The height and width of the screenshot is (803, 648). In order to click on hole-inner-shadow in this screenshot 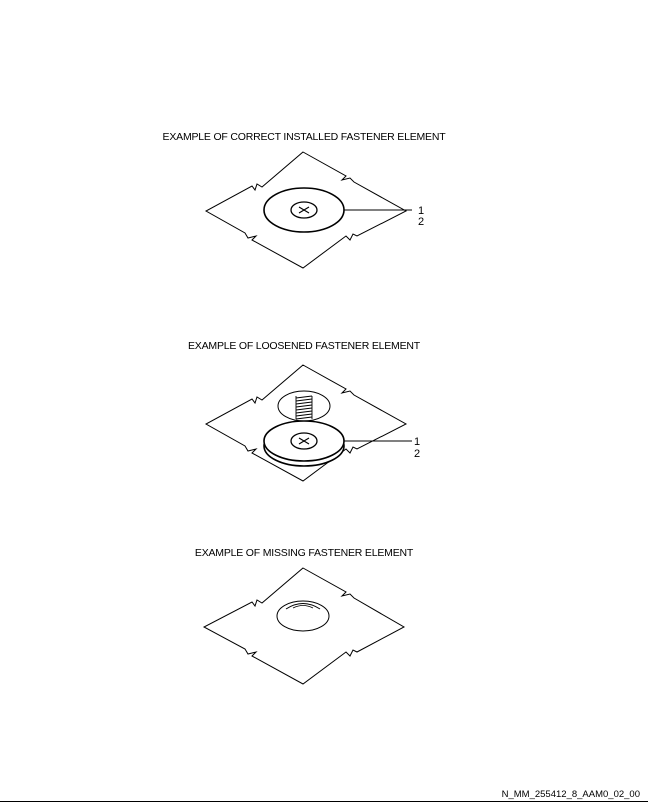, I will do `click(303, 607)`.